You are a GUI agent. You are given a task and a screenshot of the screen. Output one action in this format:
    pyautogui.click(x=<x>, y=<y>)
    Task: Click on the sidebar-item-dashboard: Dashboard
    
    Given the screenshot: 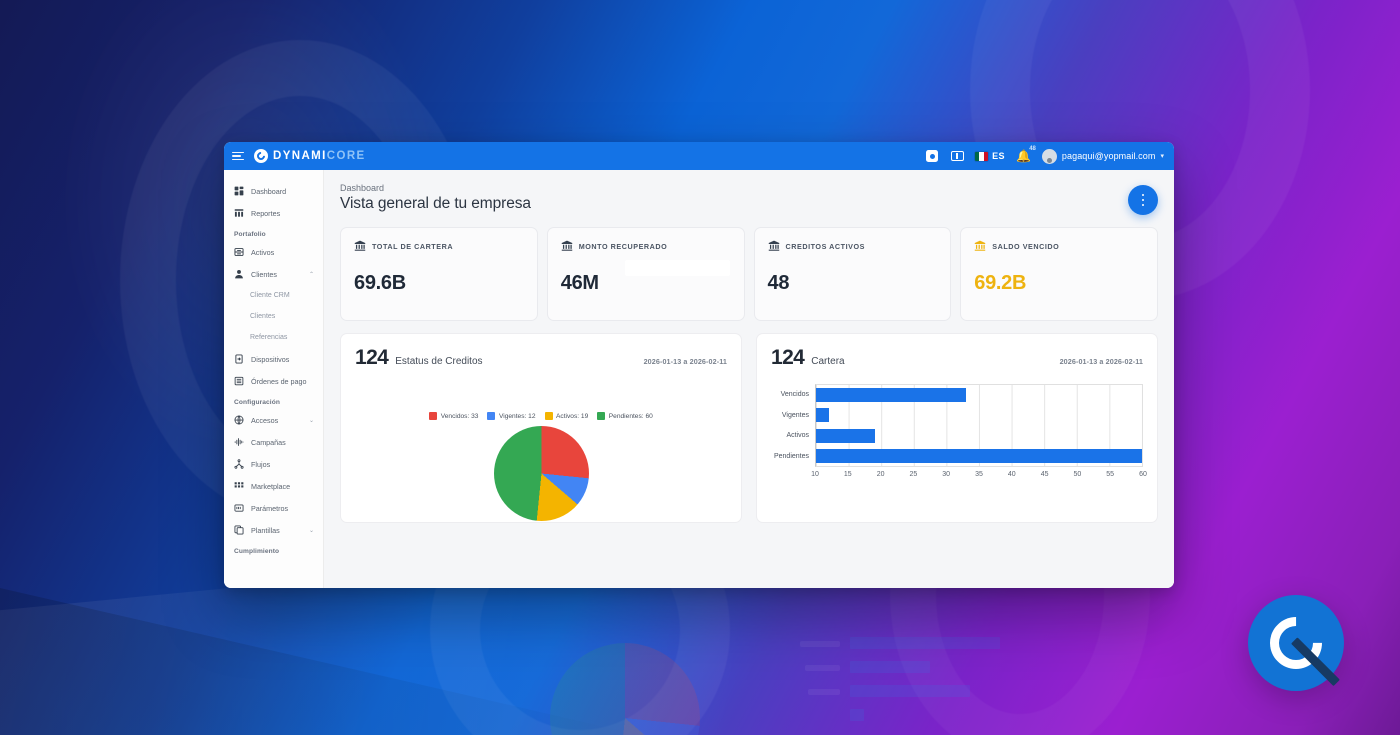 What is the action you would take?
    pyautogui.click(x=273, y=191)
    